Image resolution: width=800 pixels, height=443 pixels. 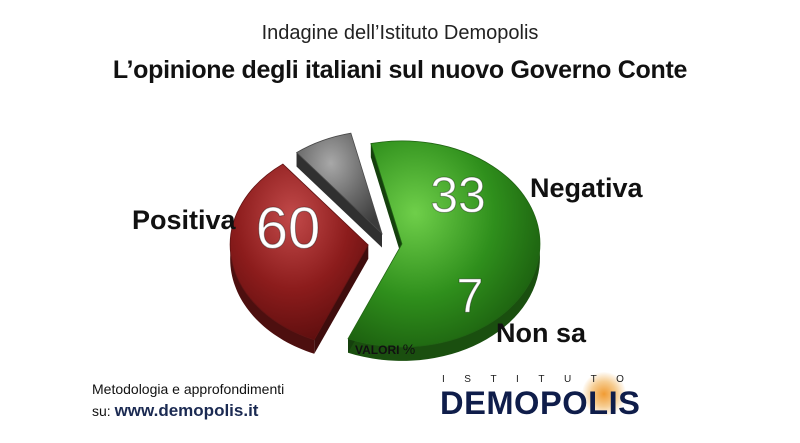 I want to click on label-negativa: Negativa, so click(x=586, y=188).